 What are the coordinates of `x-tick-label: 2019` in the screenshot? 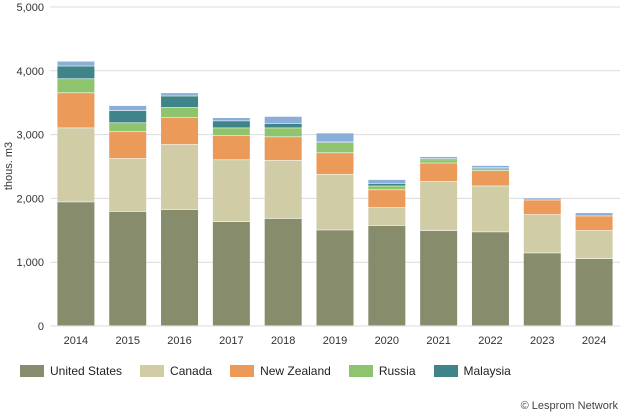 It's located at (335, 341).